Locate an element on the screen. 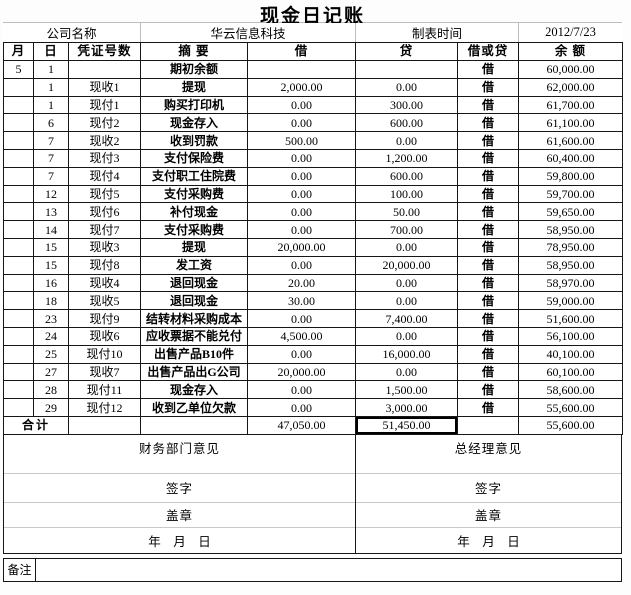 Image resolution: width=631 pixels, height=595 pixels. cell-day: 1 is located at coordinates (51, 87).